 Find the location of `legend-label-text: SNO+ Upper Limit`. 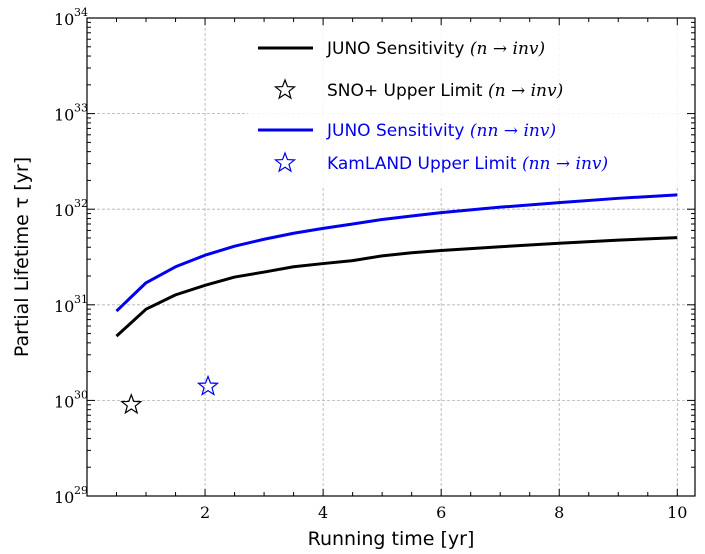

legend-label-text: SNO+ Upper Limit is located at coordinates (407, 91).